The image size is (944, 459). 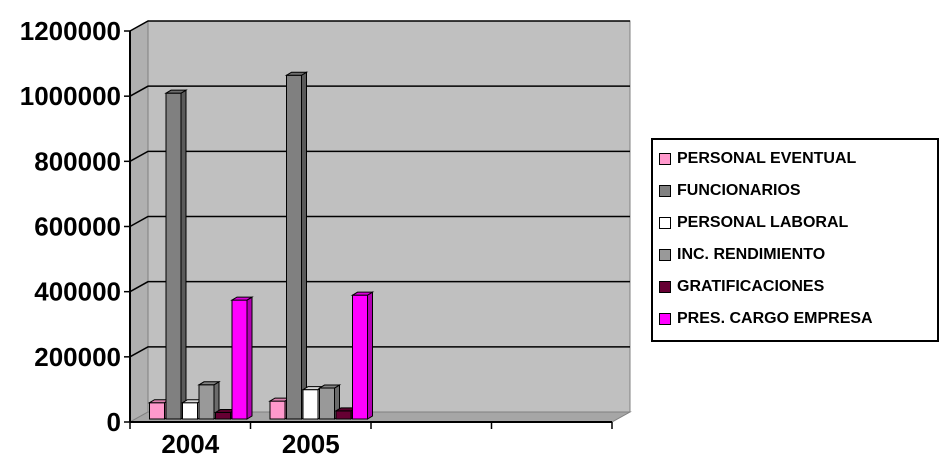 What do you see at coordinates (311, 444) in the screenshot?
I see `x-tick-label: 2005` at bounding box center [311, 444].